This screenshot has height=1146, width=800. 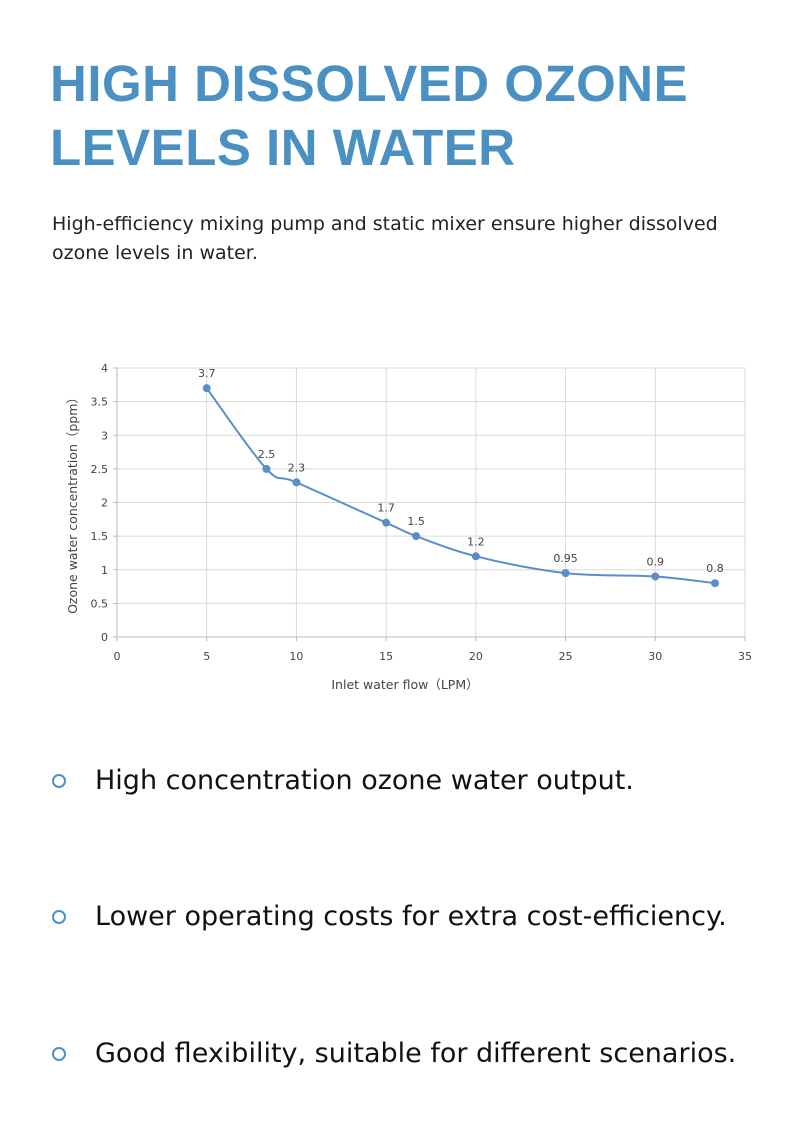 What do you see at coordinates (404, 684) in the screenshot?
I see `x-axis-title: Inlet water flow（LPM）` at bounding box center [404, 684].